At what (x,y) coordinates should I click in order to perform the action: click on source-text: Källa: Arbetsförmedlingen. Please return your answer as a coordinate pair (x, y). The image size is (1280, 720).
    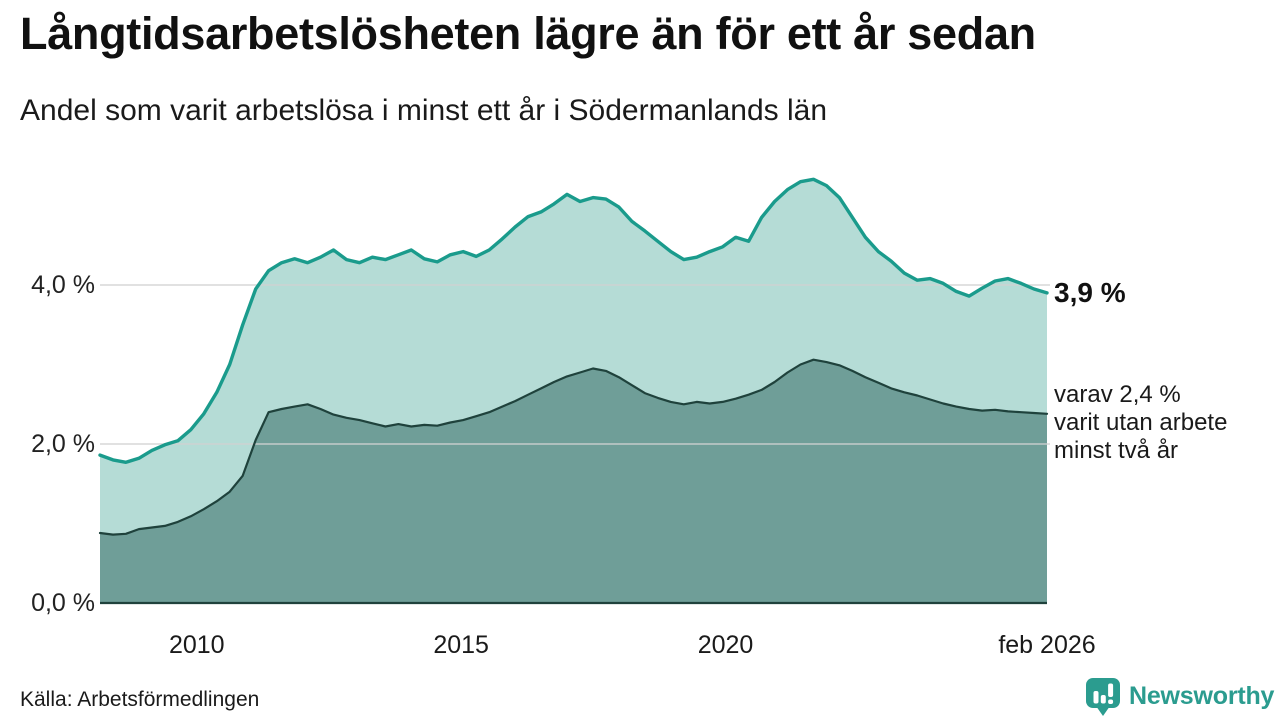
    Looking at the image, I should click on (140, 699).